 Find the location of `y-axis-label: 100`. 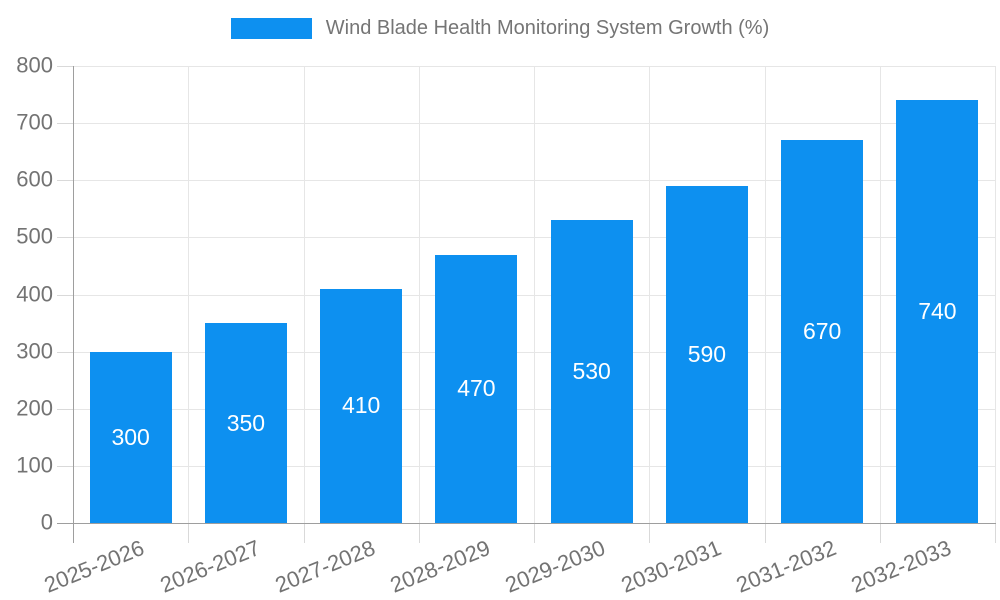

y-axis-label: 100 is located at coordinates (34, 465).